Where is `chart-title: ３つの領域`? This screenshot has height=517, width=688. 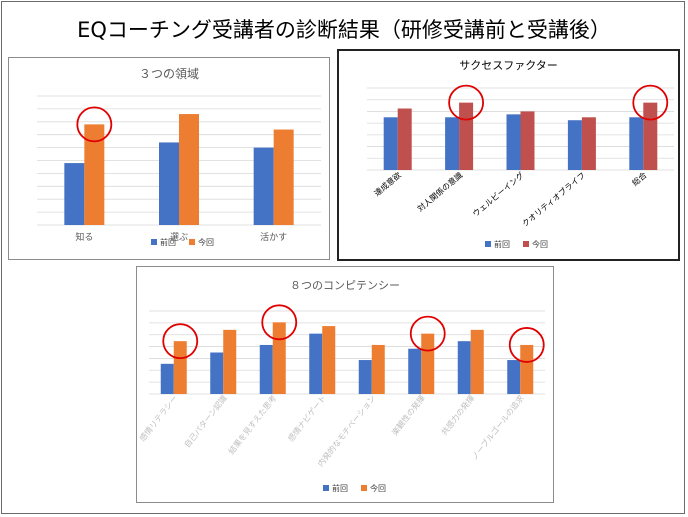 chart-title: ３つの領域 is located at coordinates (169, 73).